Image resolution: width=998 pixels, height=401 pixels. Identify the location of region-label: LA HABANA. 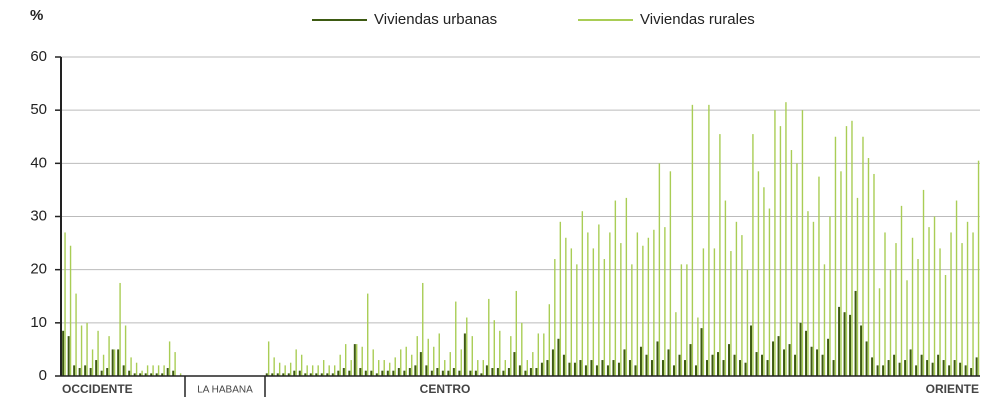
(225, 390).